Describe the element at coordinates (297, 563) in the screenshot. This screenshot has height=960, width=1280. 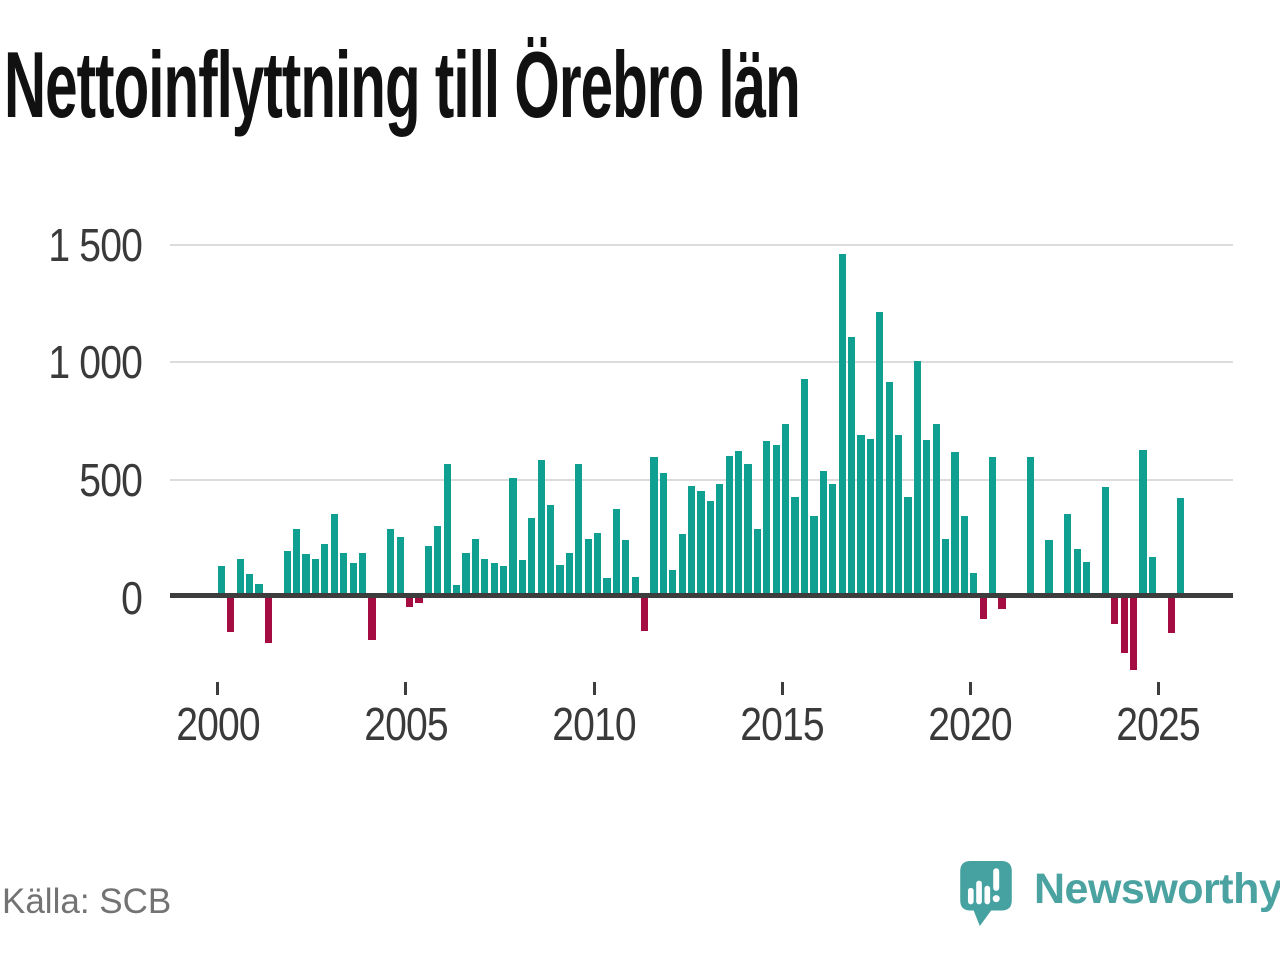
I see `bar-2002Q1` at that location.